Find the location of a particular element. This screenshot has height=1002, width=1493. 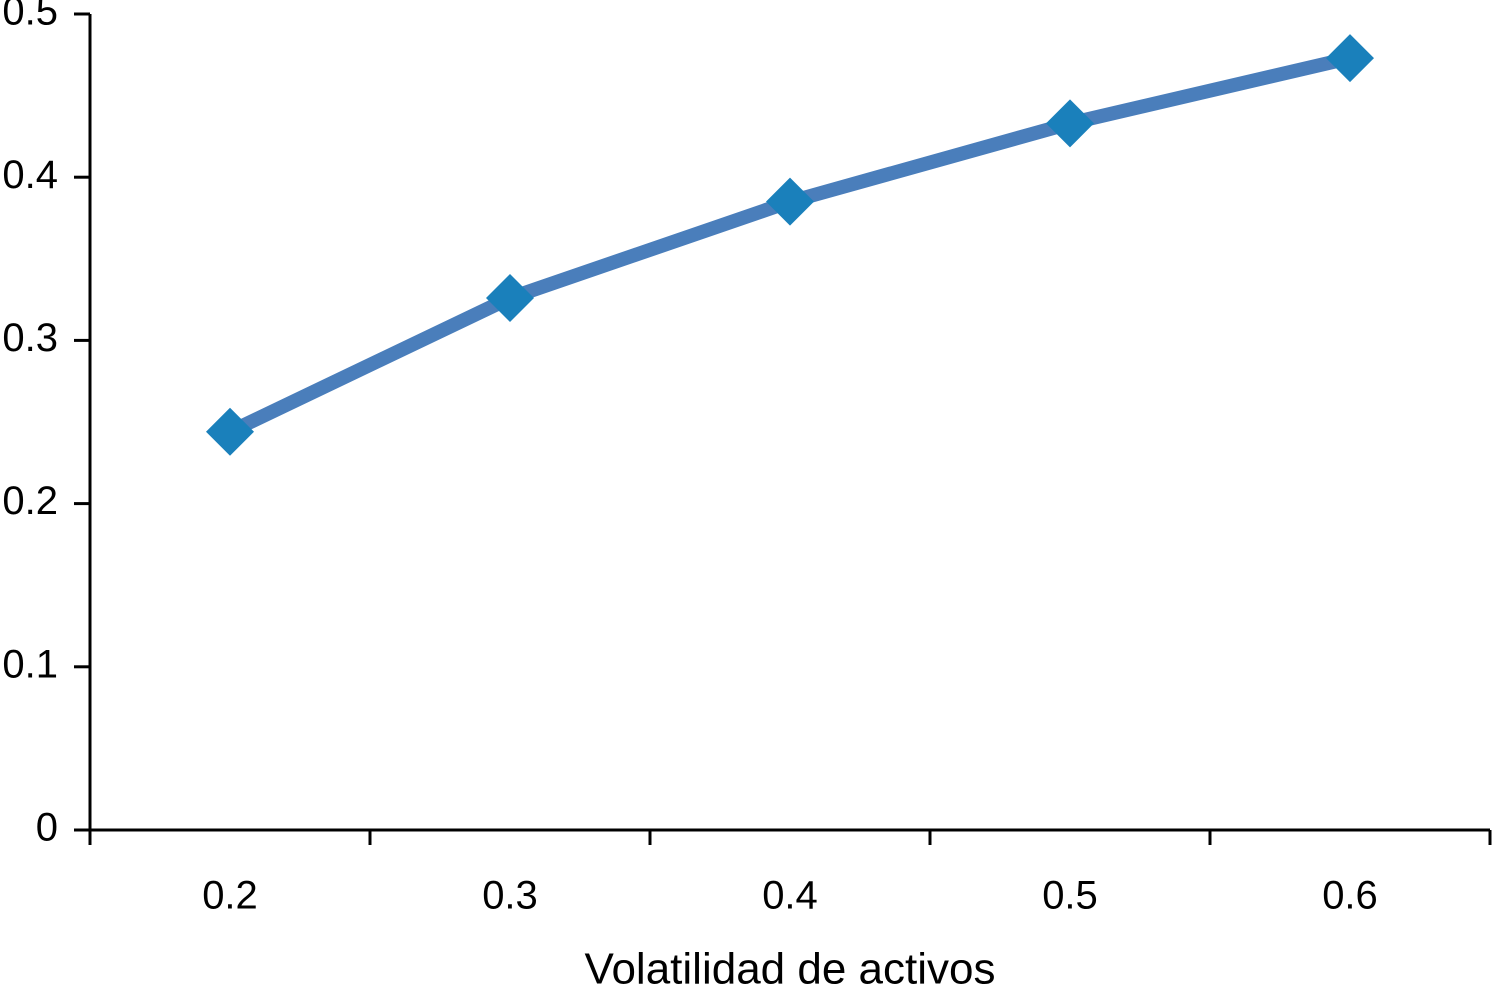

y-tick-label: 0.2 is located at coordinates (30, 501).